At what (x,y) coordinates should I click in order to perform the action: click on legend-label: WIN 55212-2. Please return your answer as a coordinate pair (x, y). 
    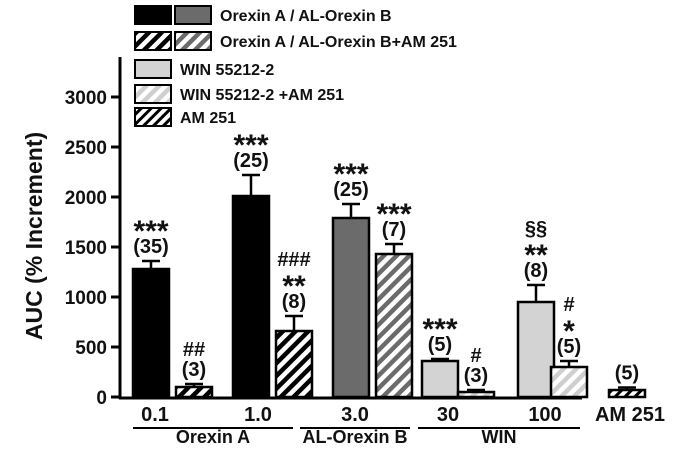
    Looking at the image, I should click on (227, 70).